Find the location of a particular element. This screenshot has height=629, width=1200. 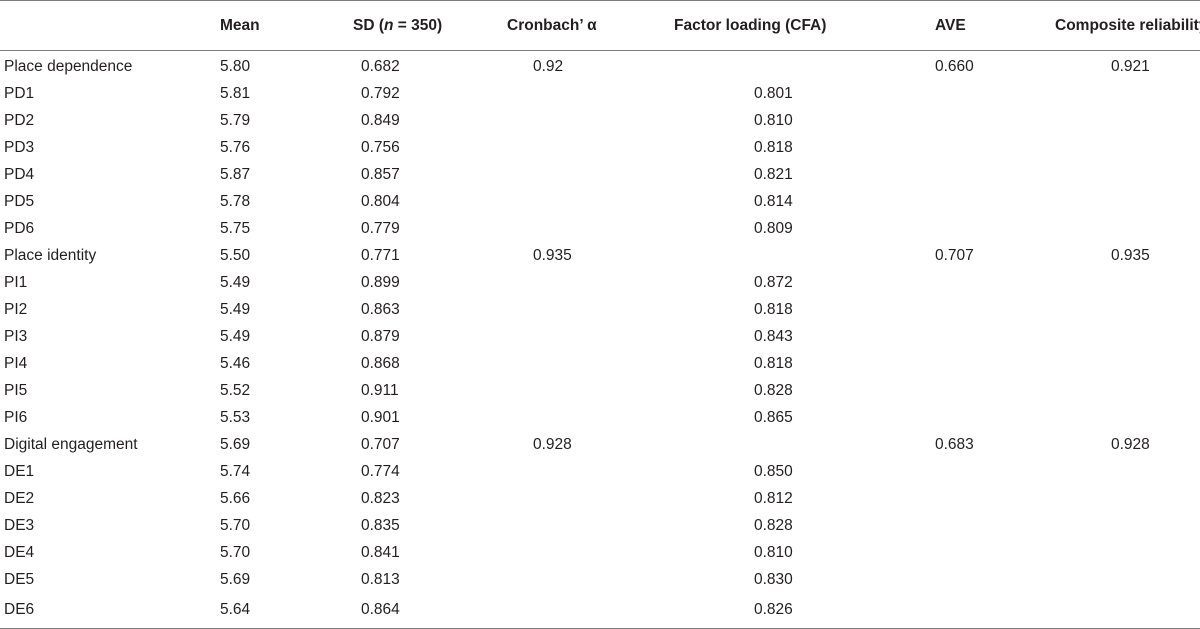

cell-factor-loading: 0.843 is located at coordinates (773, 336).